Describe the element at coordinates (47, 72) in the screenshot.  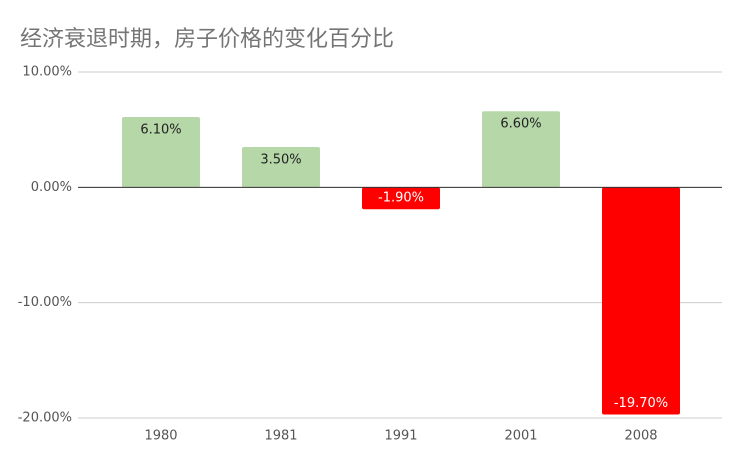
I see `y-tick-label: 10.00%` at that location.